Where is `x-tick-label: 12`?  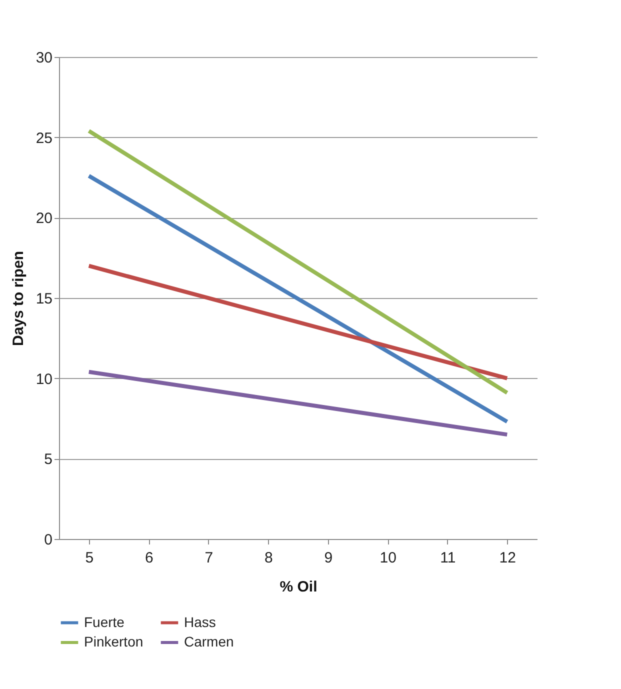
x-tick-label: 12 is located at coordinates (507, 558).